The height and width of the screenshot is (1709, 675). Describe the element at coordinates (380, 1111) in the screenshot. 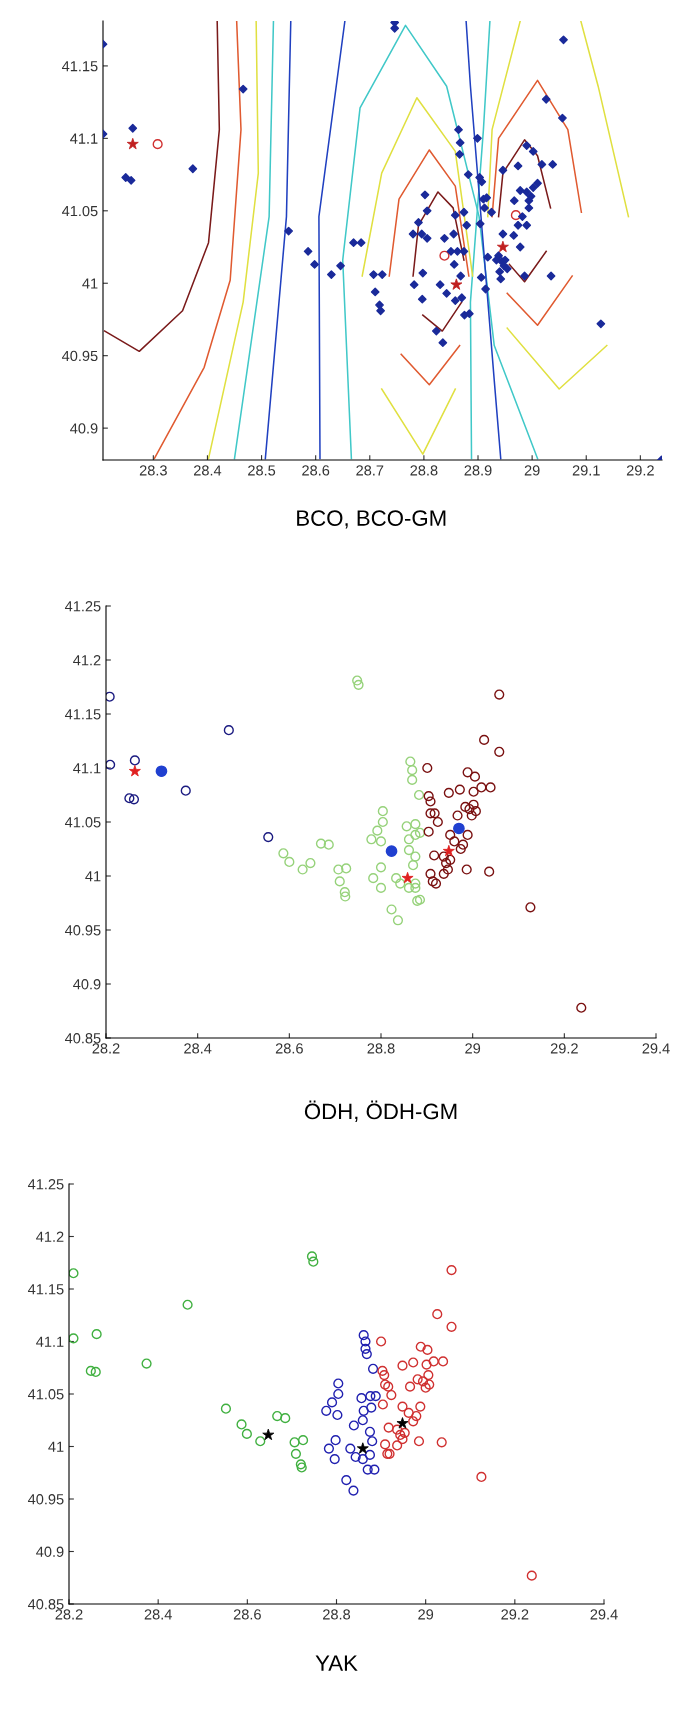

I see `text: ÖDH, ÖDH-GM` at that location.